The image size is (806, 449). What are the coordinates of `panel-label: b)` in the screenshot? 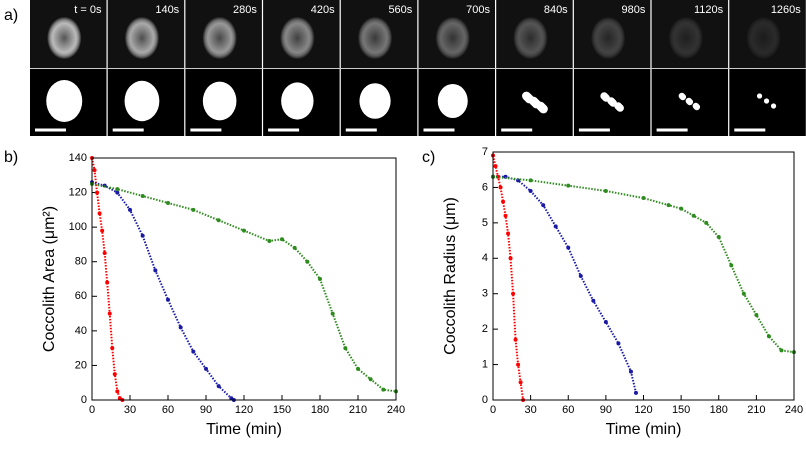 It's located at (11, 157).